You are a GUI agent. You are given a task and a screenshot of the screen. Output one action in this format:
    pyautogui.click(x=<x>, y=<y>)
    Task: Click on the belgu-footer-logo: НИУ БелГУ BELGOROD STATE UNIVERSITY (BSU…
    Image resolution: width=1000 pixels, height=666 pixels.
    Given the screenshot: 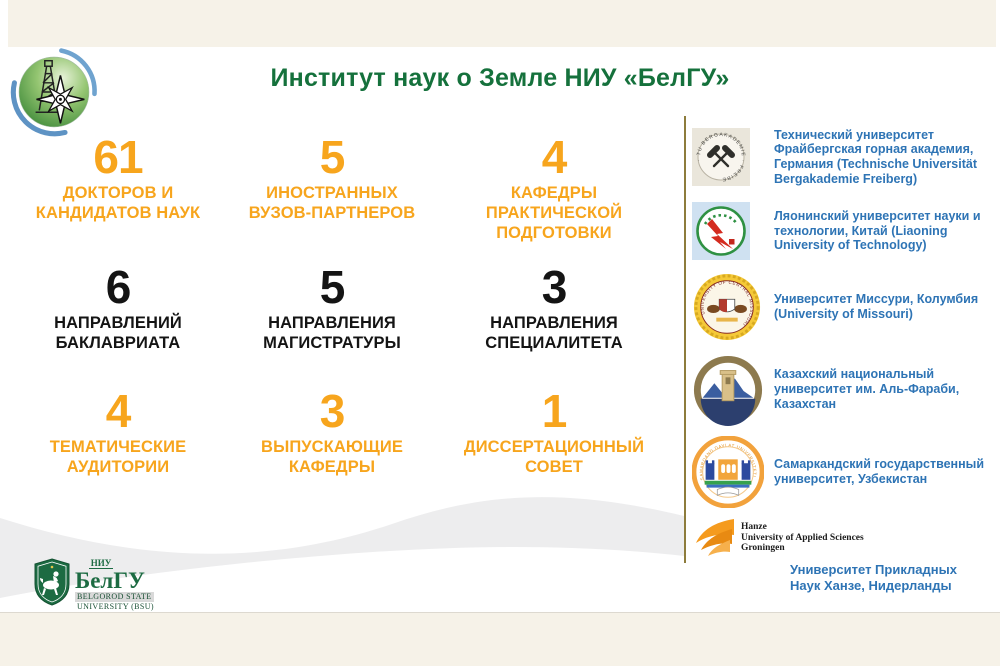 What is the action you would take?
    pyautogui.click(x=95, y=585)
    